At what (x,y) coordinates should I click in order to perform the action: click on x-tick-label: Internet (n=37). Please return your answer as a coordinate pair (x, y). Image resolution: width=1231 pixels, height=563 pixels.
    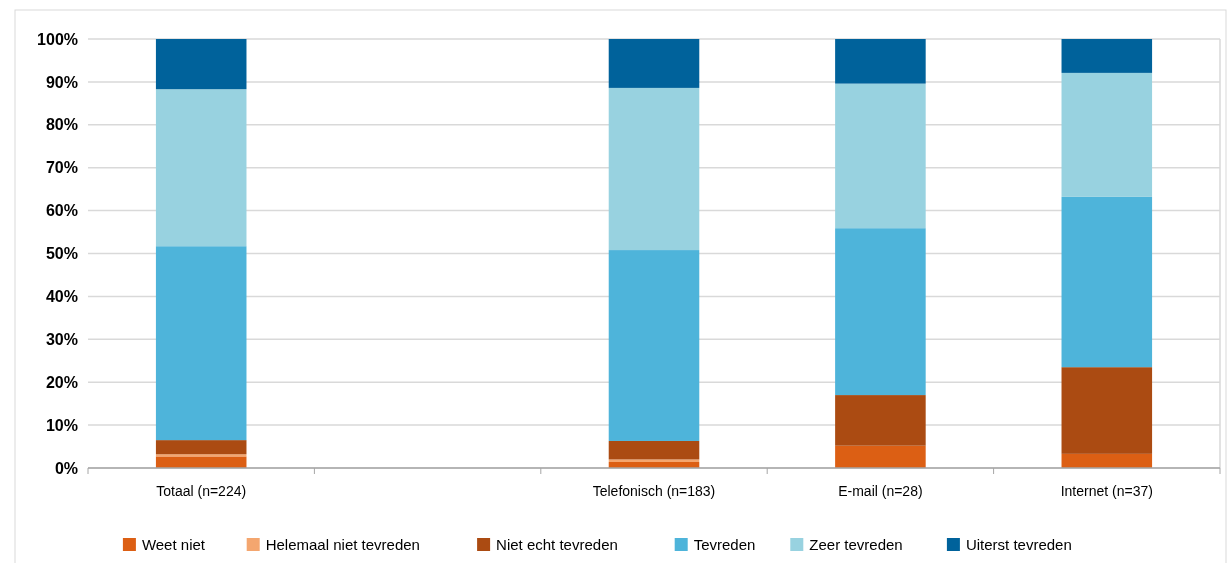
    Looking at the image, I should click on (1106, 491).